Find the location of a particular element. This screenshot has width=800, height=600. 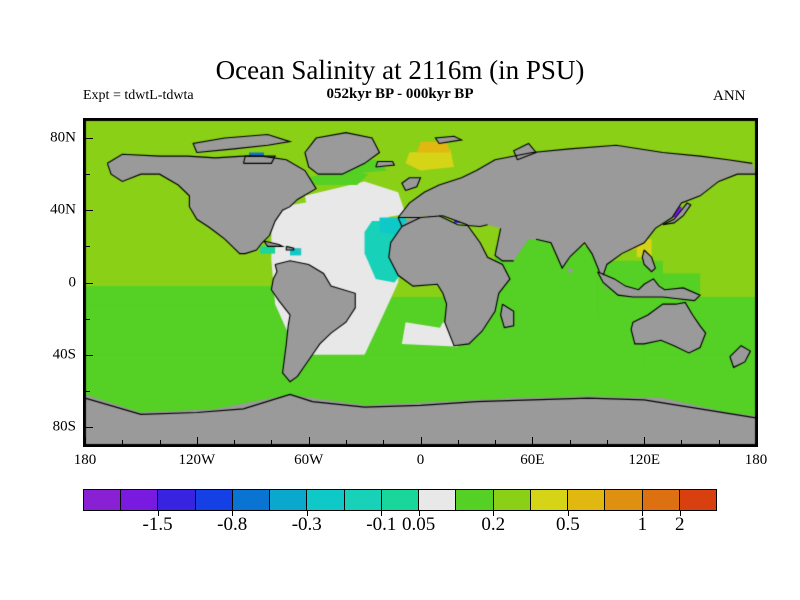

colorbar-tick-label: -0.8 is located at coordinates (232, 524).